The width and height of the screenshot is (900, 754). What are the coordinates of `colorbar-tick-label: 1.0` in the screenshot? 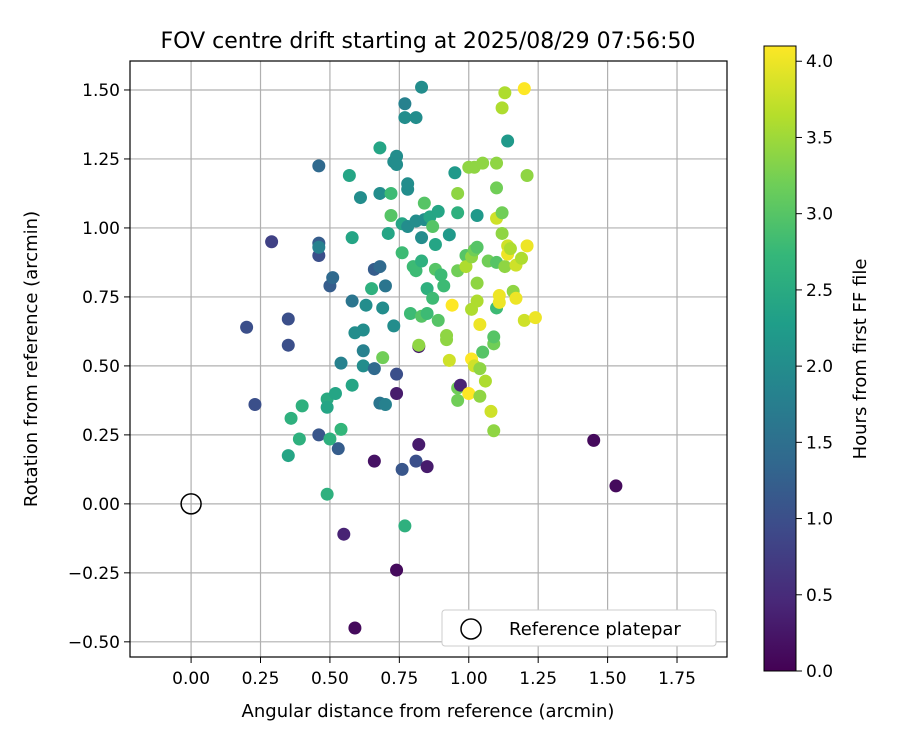 It's located at (819, 520).